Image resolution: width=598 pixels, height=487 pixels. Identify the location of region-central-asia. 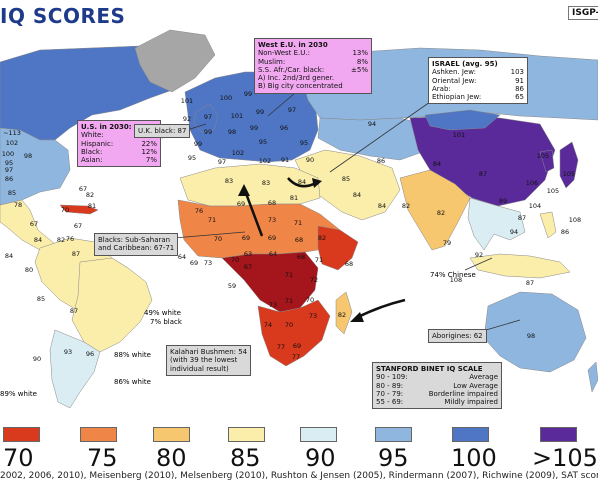
(374, 139).